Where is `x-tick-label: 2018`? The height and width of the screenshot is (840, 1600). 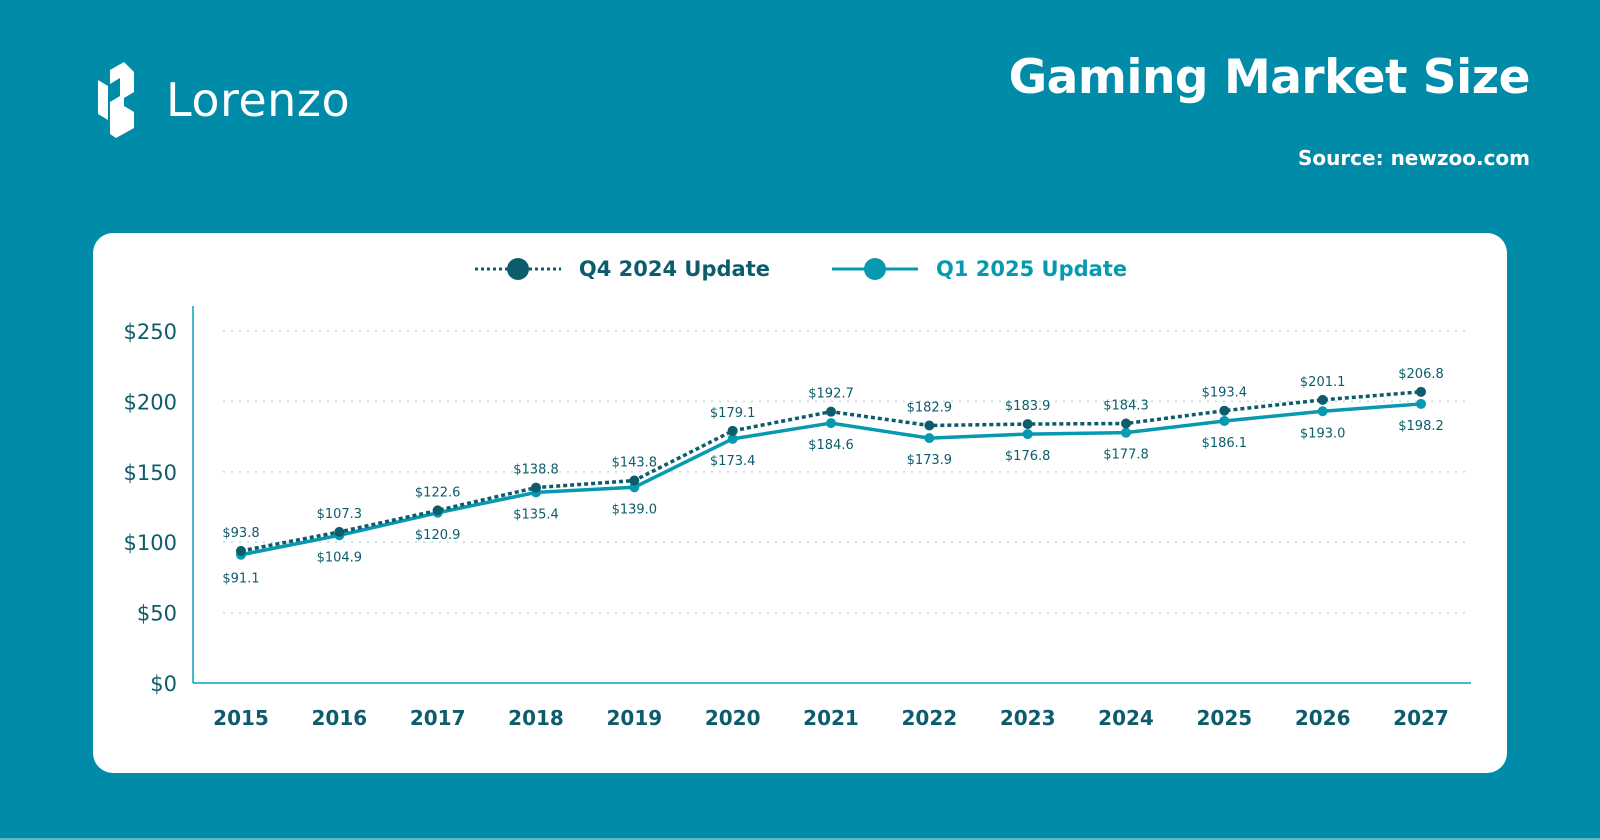 x-tick-label: 2018 is located at coordinates (536, 718).